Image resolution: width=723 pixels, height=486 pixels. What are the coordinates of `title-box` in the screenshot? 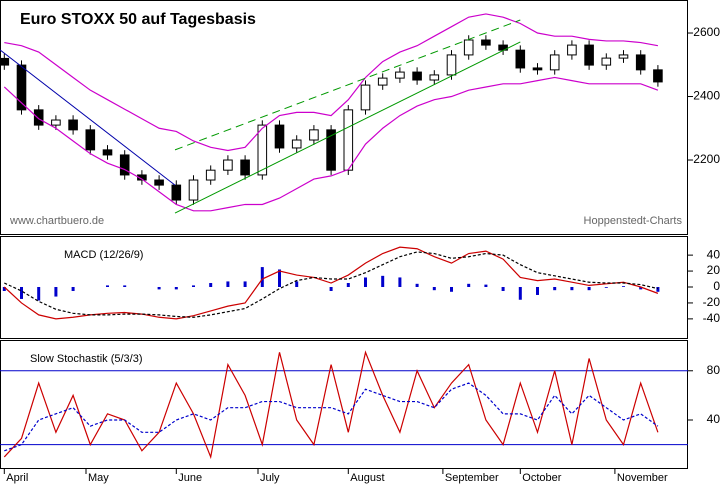 It's located at (130, 19).